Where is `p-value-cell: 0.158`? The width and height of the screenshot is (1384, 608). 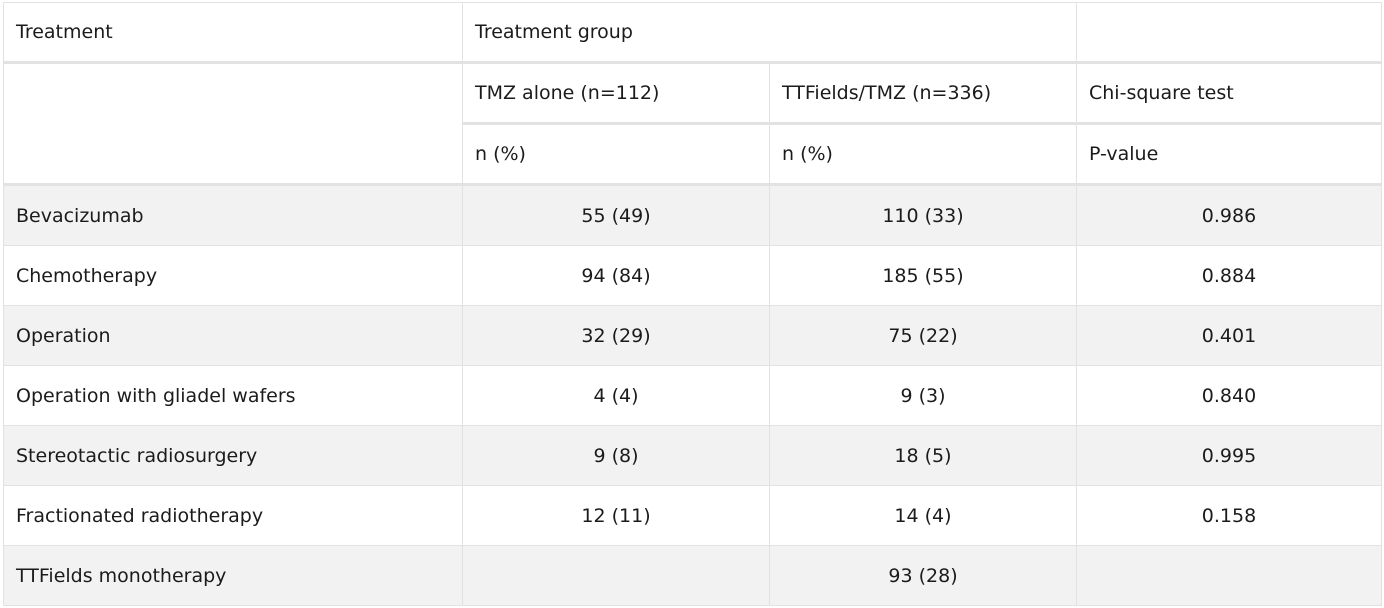 p-value-cell: 0.158 is located at coordinates (1229, 515).